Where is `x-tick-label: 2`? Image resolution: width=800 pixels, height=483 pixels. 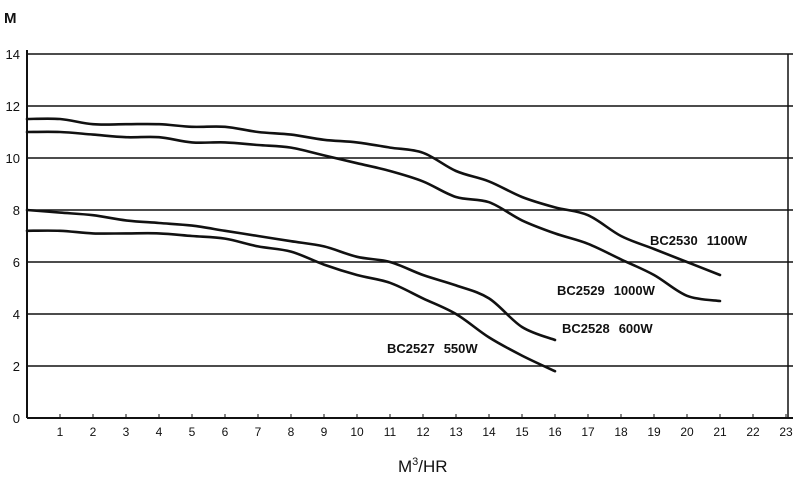 x-tick-label: 2 is located at coordinates (93, 432).